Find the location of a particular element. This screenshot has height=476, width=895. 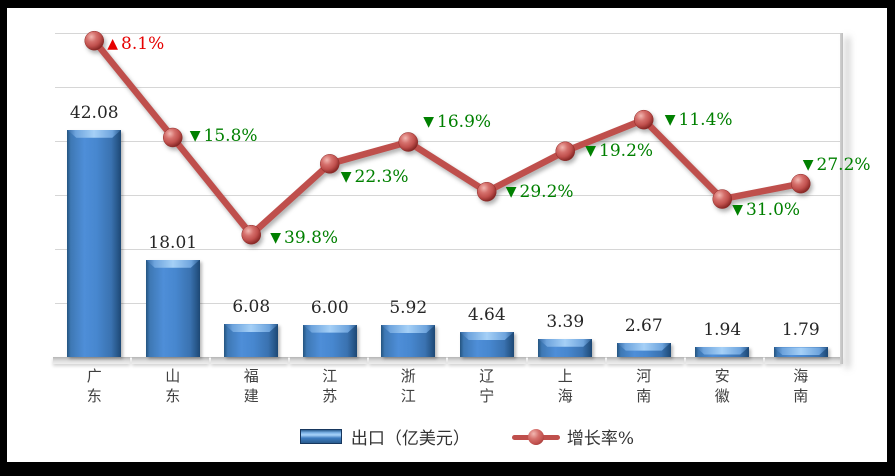

growth-rate-value: 15.8% is located at coordinates (230, 136).